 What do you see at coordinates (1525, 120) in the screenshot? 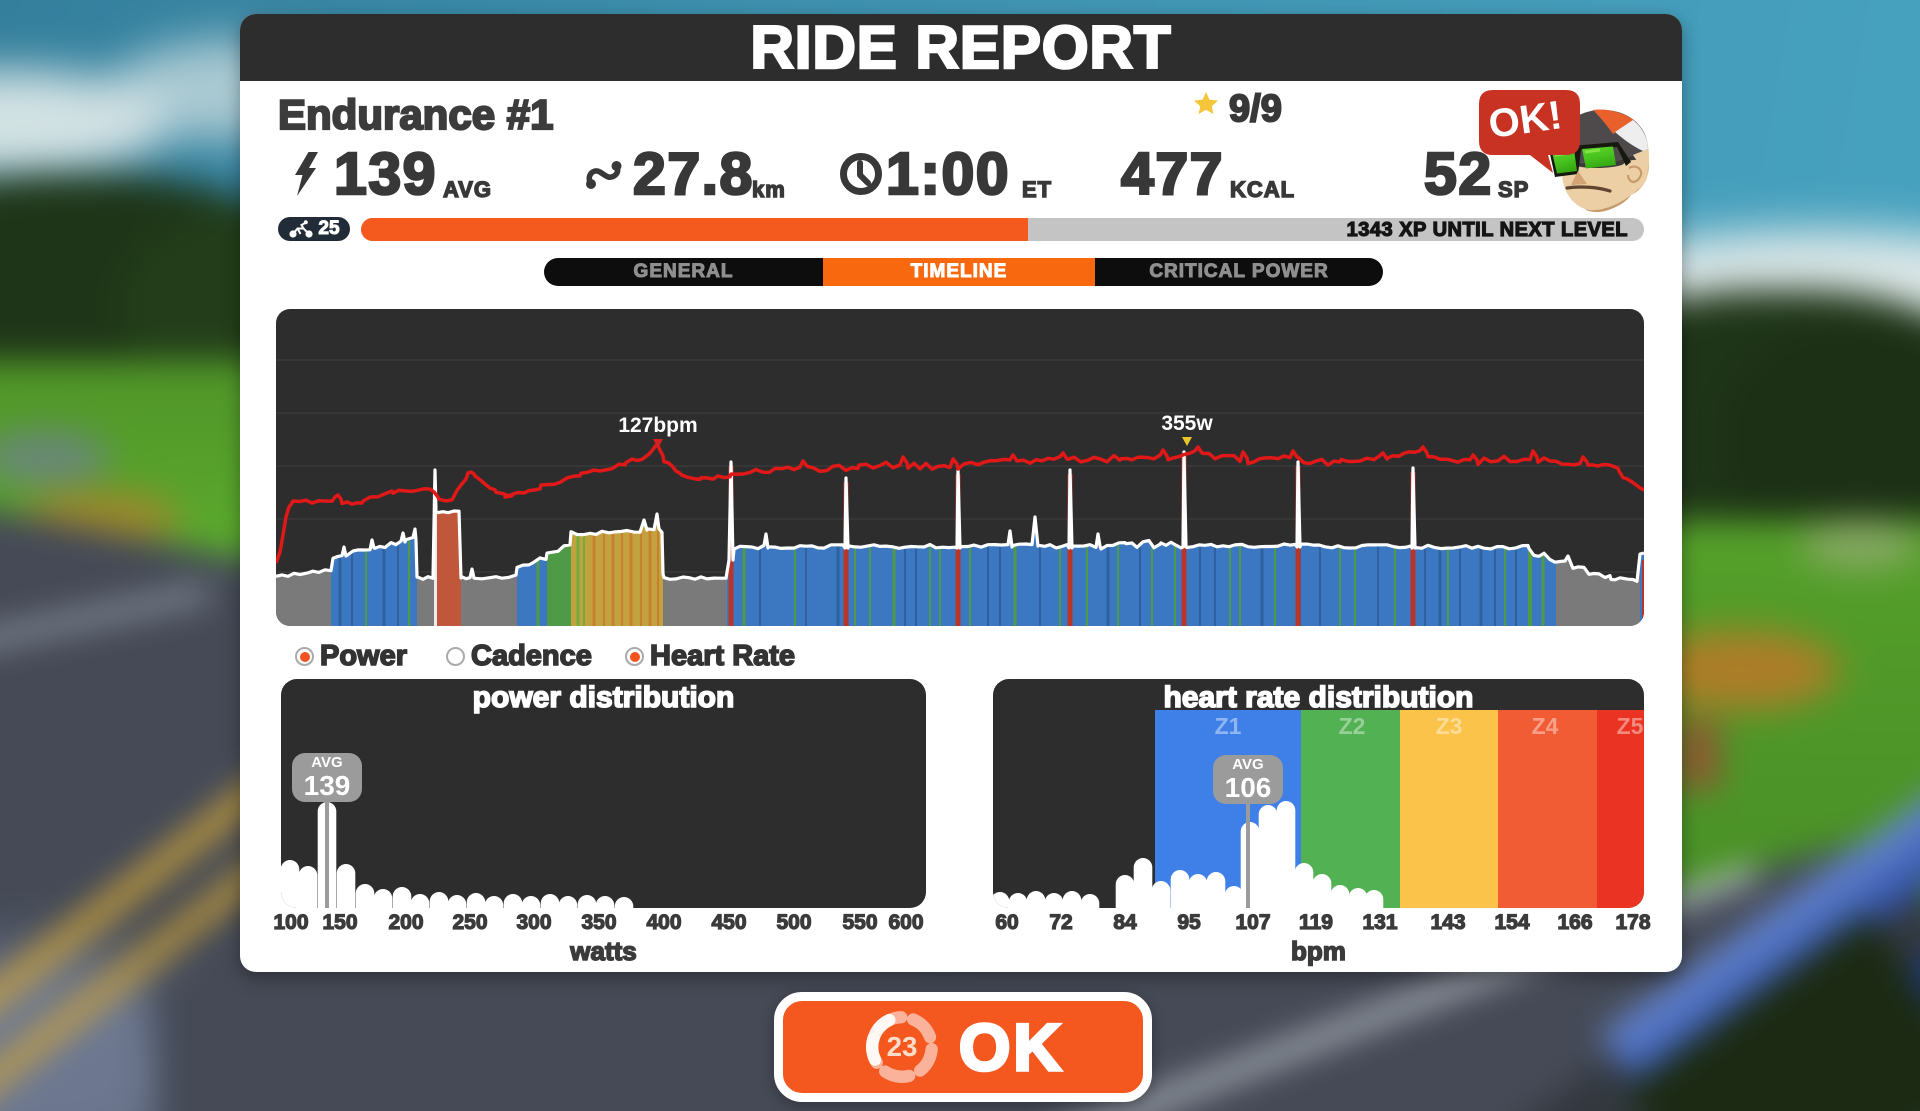
I see `svg-text: OK!` at bounding box center [1525, 120].